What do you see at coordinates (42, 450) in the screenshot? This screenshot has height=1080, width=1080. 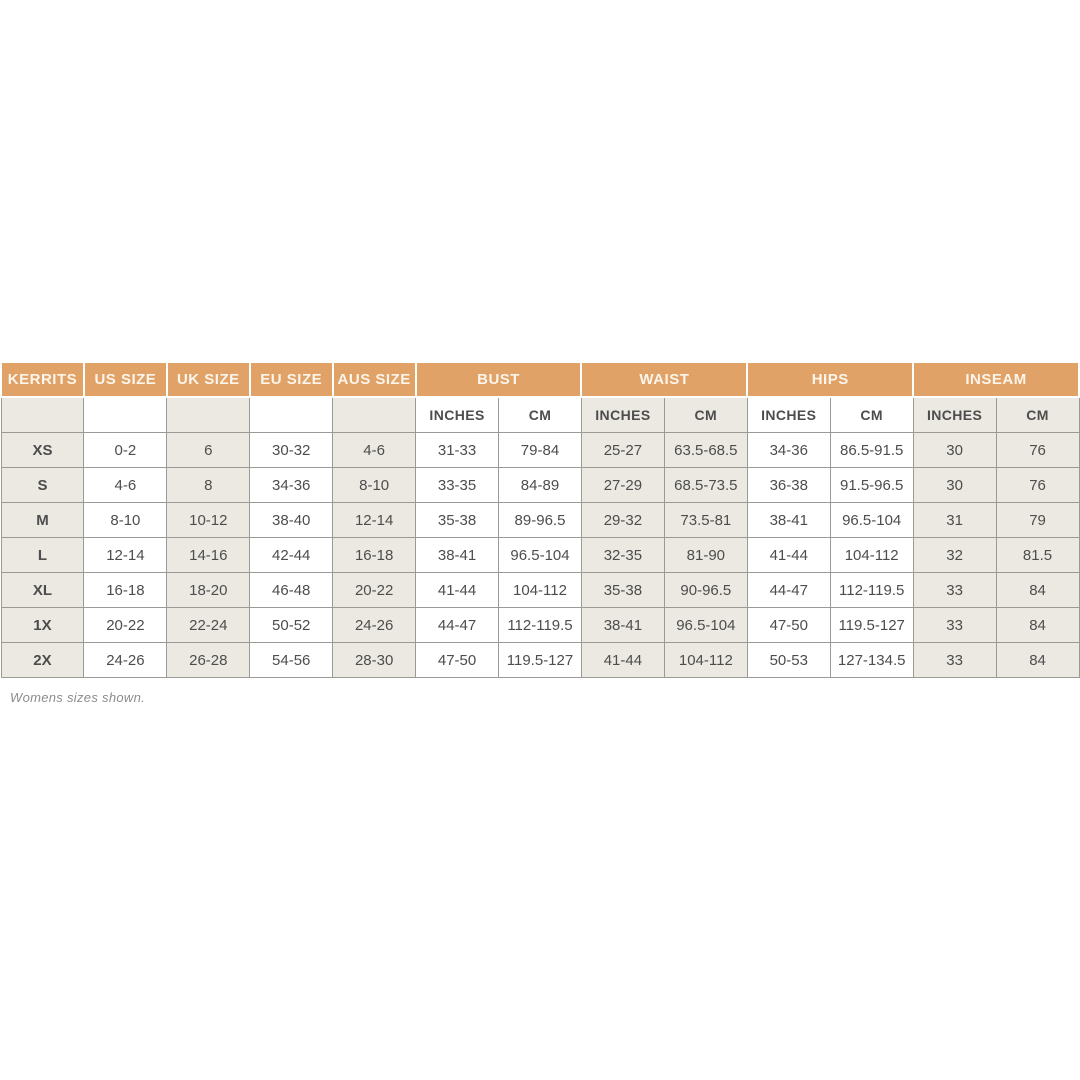 I see `size-label: XS` at bounding box center [42, 450].